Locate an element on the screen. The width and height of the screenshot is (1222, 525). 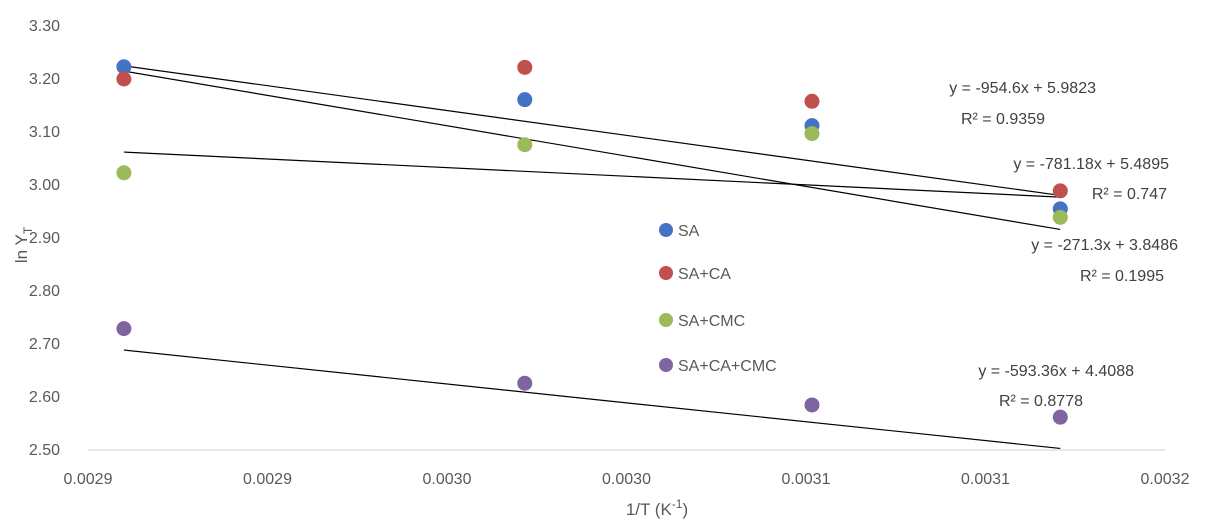
legend: SA SA+CA SA+CMC SA+CA+CMC is located at coordinates (718, 299).